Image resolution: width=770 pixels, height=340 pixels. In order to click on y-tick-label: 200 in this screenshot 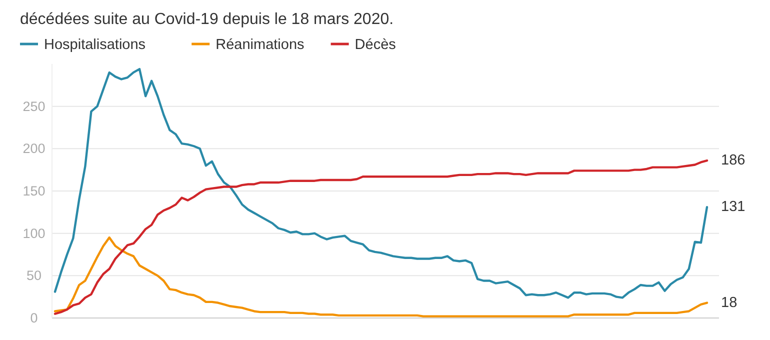, I will do `click(34, 148)`.